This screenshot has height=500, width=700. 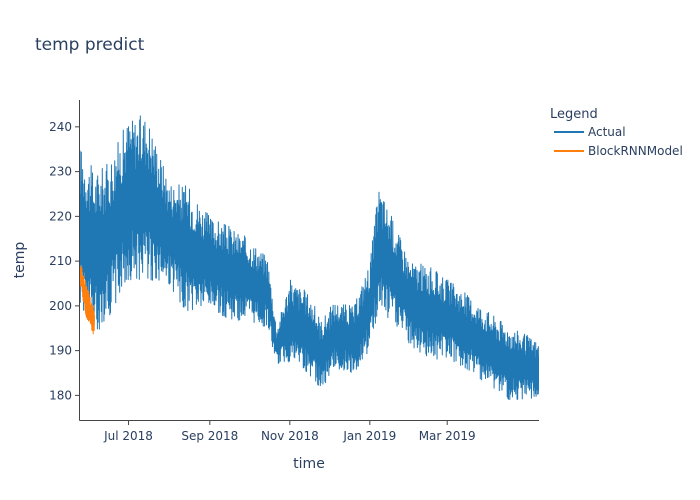 I want to click on series-line-blockrnnmodel, so click(x=87, y=300).